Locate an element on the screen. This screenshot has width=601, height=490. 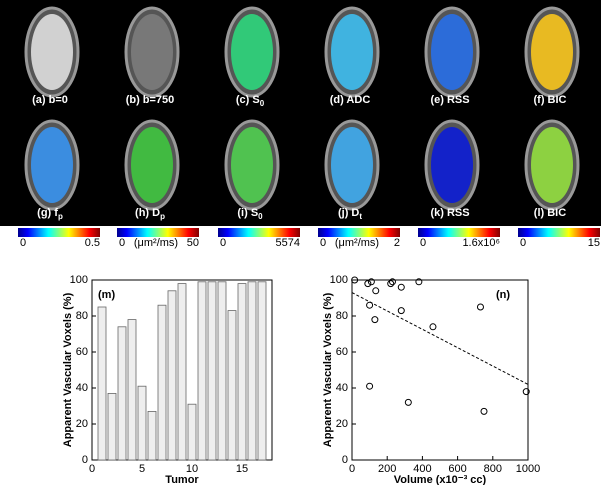
panel-label: (c) S0 is located at coordinates (250, 101).